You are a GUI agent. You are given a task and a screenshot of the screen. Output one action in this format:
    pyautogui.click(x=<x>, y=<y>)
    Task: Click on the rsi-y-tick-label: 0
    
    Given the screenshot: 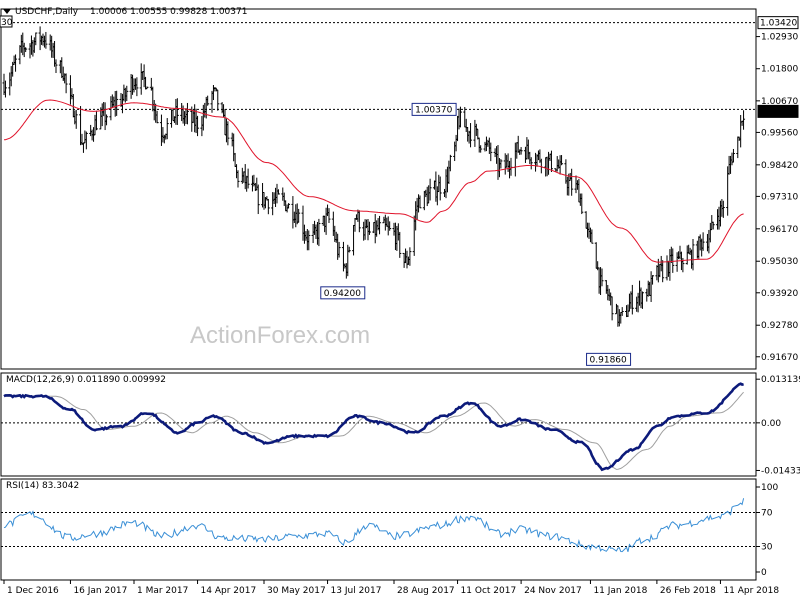 What is the action you would take?
    pyautogui.click(x=764, y=573)
    